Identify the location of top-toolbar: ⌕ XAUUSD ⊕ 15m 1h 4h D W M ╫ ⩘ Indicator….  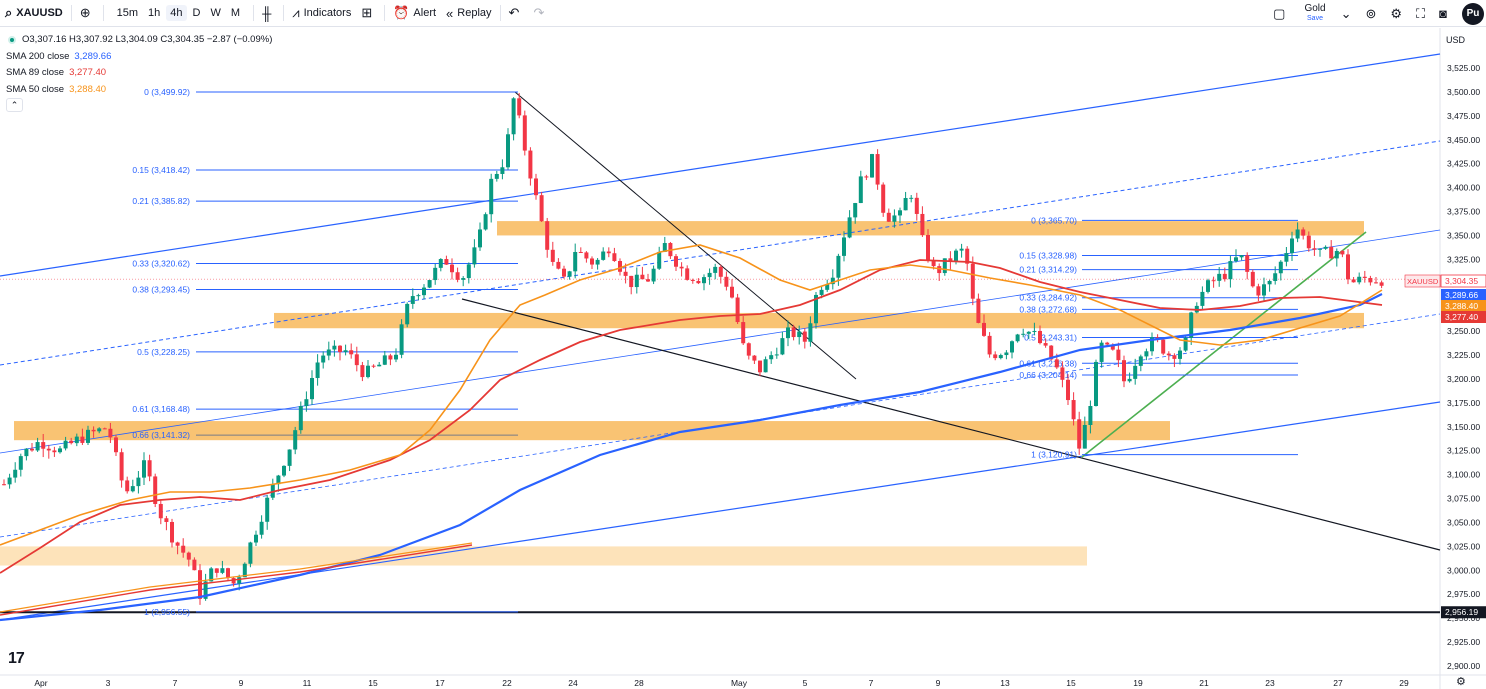
(743, 13).